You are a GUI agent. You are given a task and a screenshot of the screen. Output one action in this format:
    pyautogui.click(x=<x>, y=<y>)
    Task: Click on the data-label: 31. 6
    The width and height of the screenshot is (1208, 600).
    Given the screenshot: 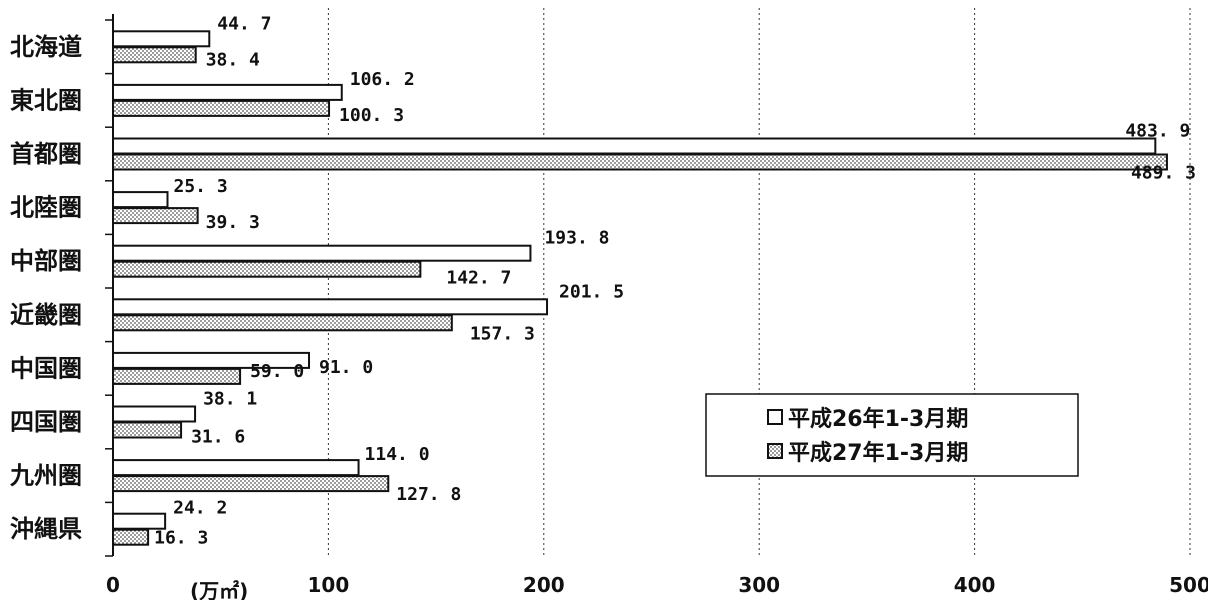 What is the action you would take?
    pyautogui.click(x=218, y=437)
    